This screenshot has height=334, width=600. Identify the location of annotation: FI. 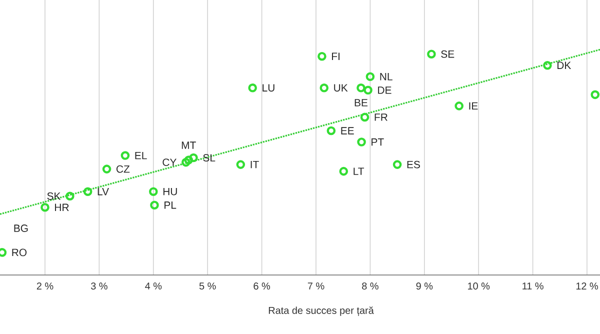
(336, 56).